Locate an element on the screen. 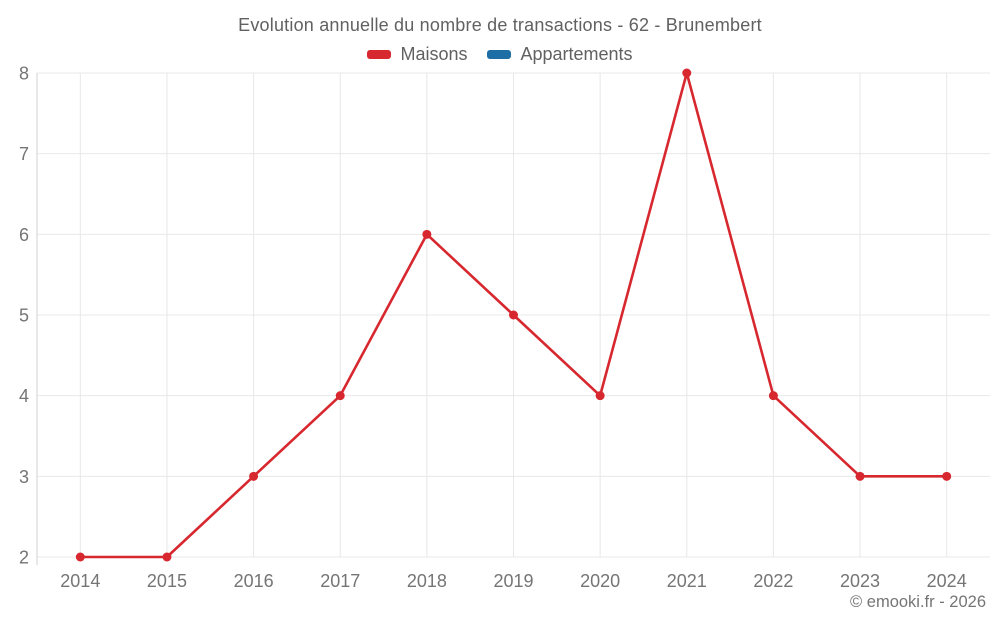  legend-item-appartements: Appartements is located at coordinates (560, 54).